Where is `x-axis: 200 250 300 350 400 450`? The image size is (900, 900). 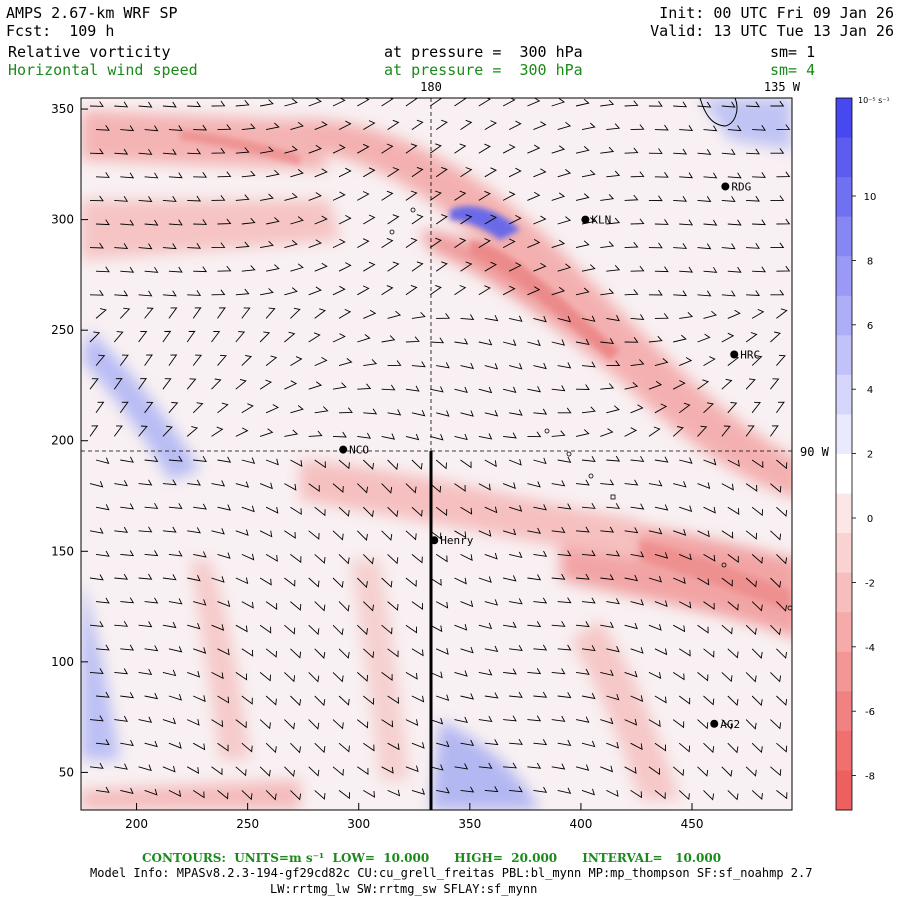 x-axis: 200 250 300 350 400 450 is located at coordinates (414, 817).